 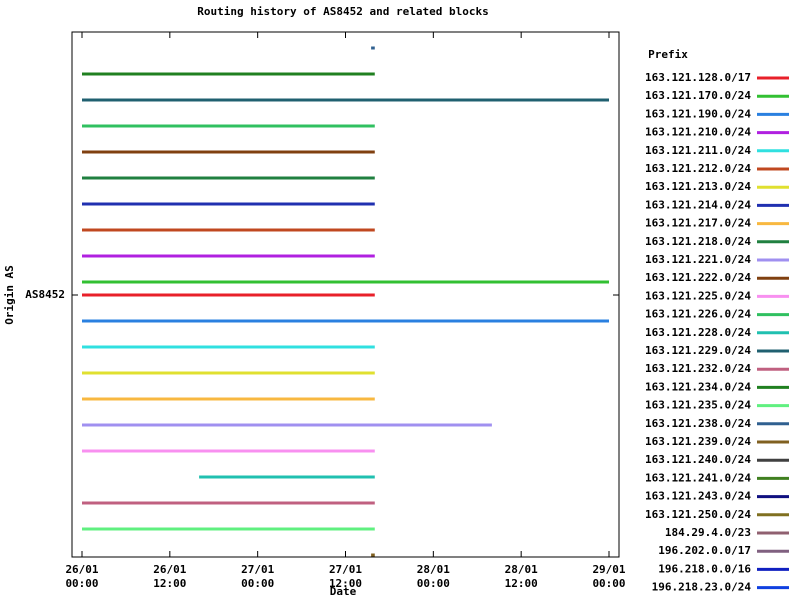 I want to click on legend-label: 163.121.218.0/24, so click(x=698, y=241).